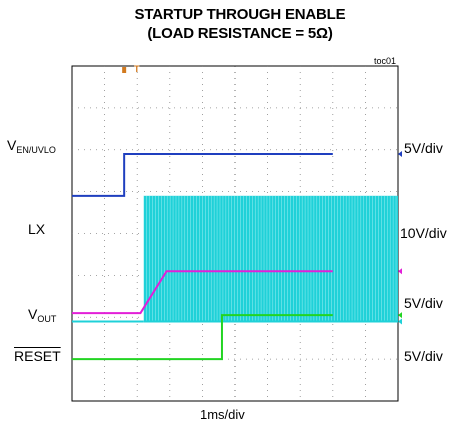  I want to click on chart-title: STARTUP THROUGH ENABLE, so click(240, 14).